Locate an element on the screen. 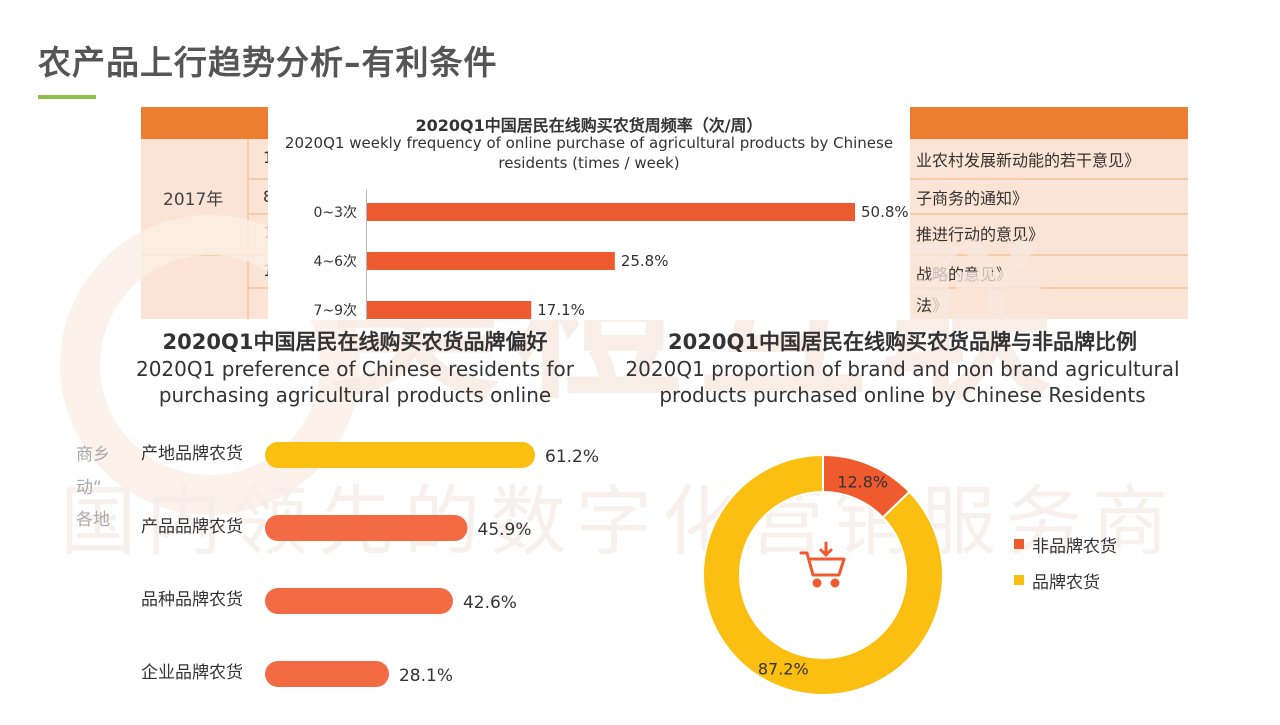  donut-legend: 非品牌农货 品牌农货 is located at coordinates (1065, 566).